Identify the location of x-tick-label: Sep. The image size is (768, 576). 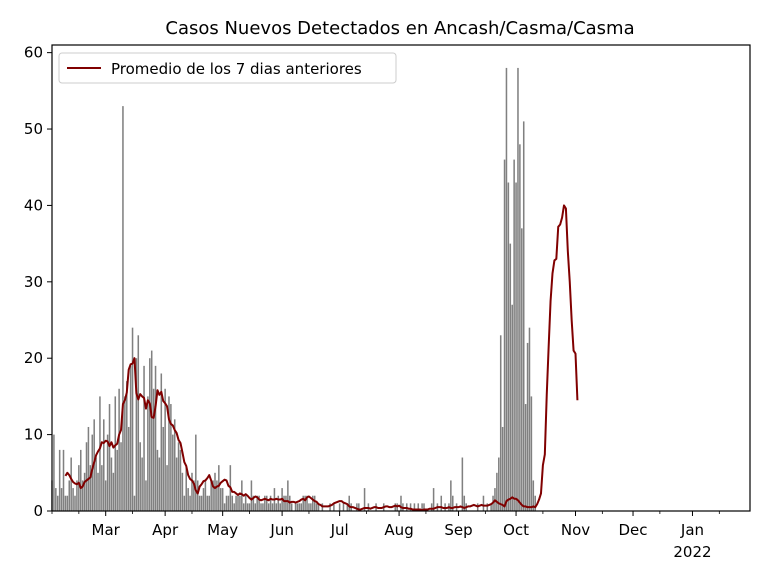
(458, 530).